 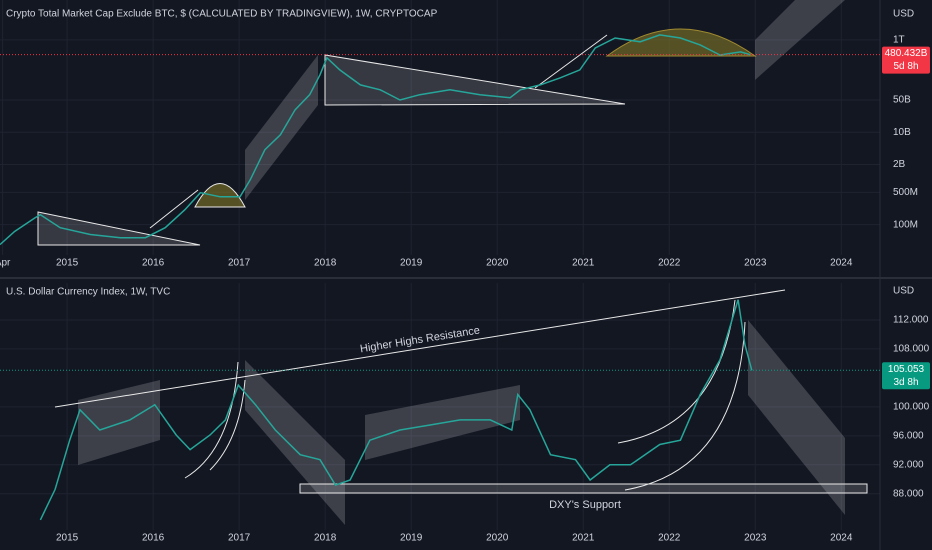 What do you see at coordinates (88, 292) in the screenshot?
I see `chart-title: U.S. Dollar Currency Index, 1W, TVC` at bounding box center [88, 292].